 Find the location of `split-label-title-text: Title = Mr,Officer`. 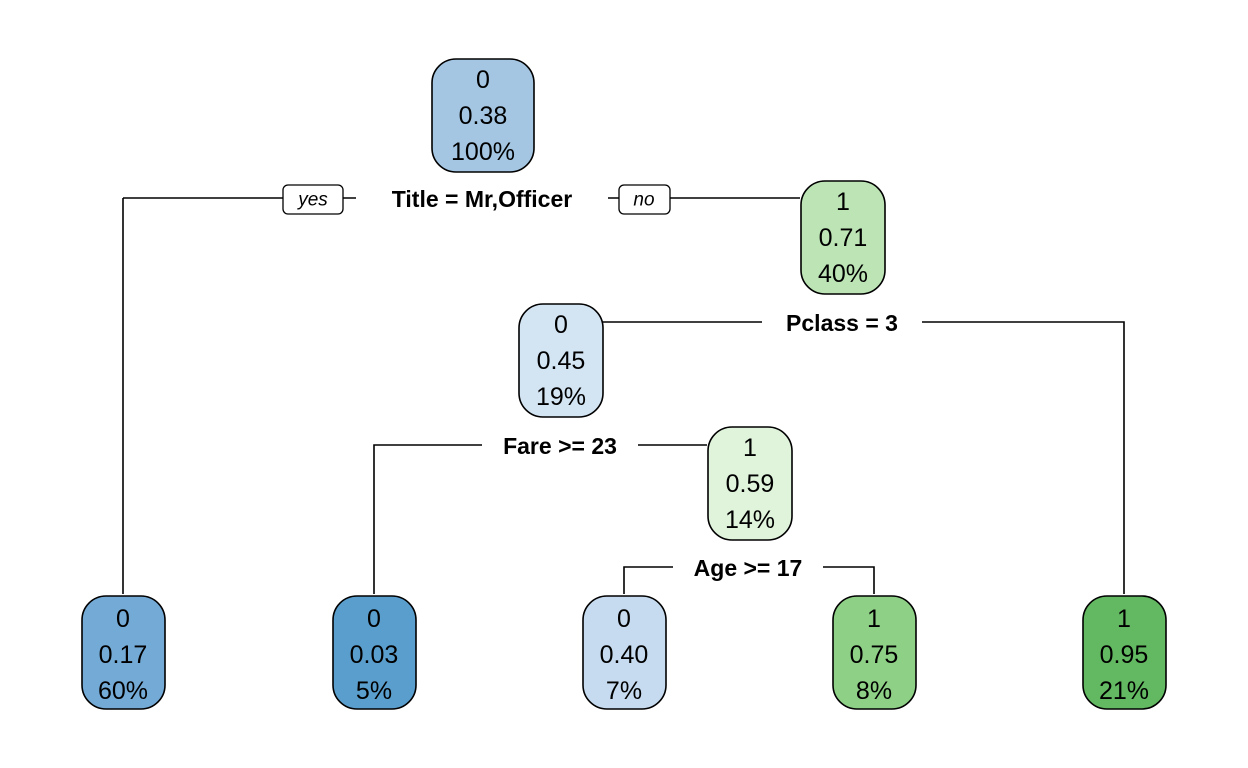

split-label-title-text: Title = Mr,Officer is located at coordinates (482, 199).